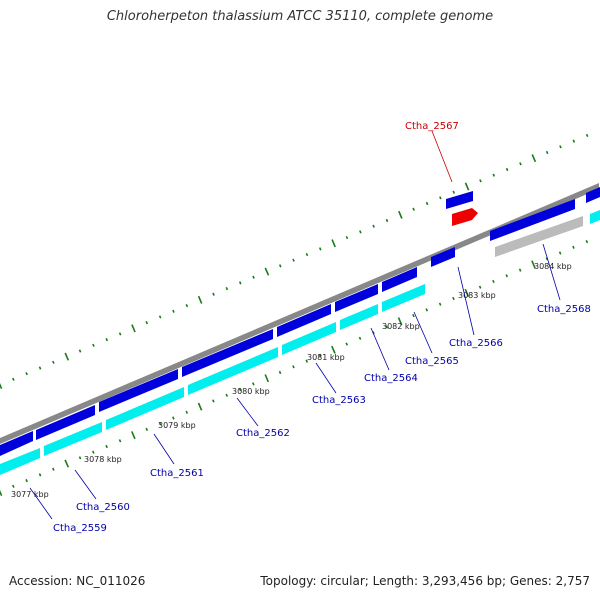  I want to click on scale-label: 3079 kbp, so click(177, 425).